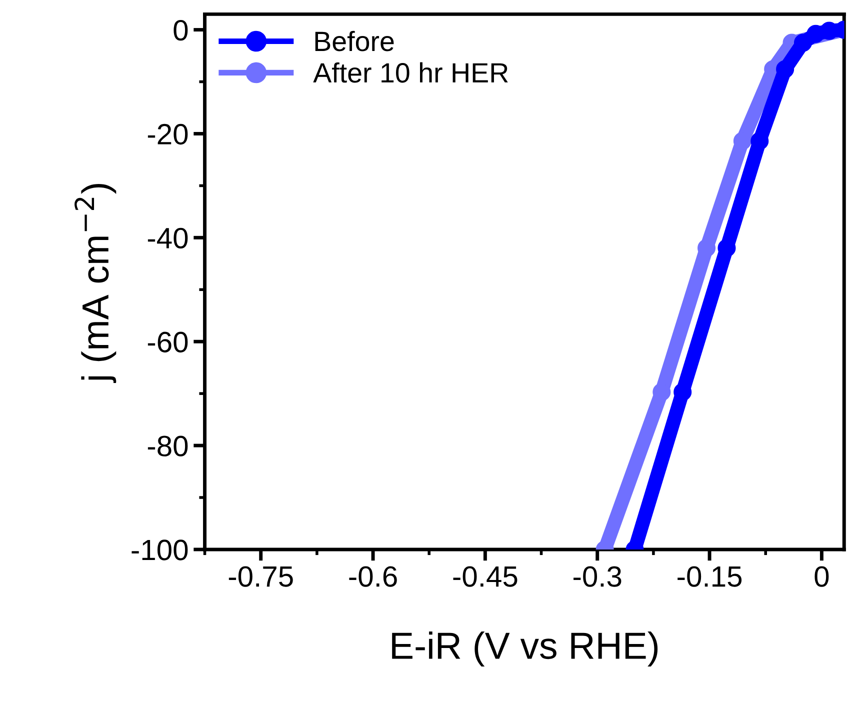  What do you see at coordinates (354, 41) in the screenshot?
I see `legend-label: Before` at bounding box center [354, 41].